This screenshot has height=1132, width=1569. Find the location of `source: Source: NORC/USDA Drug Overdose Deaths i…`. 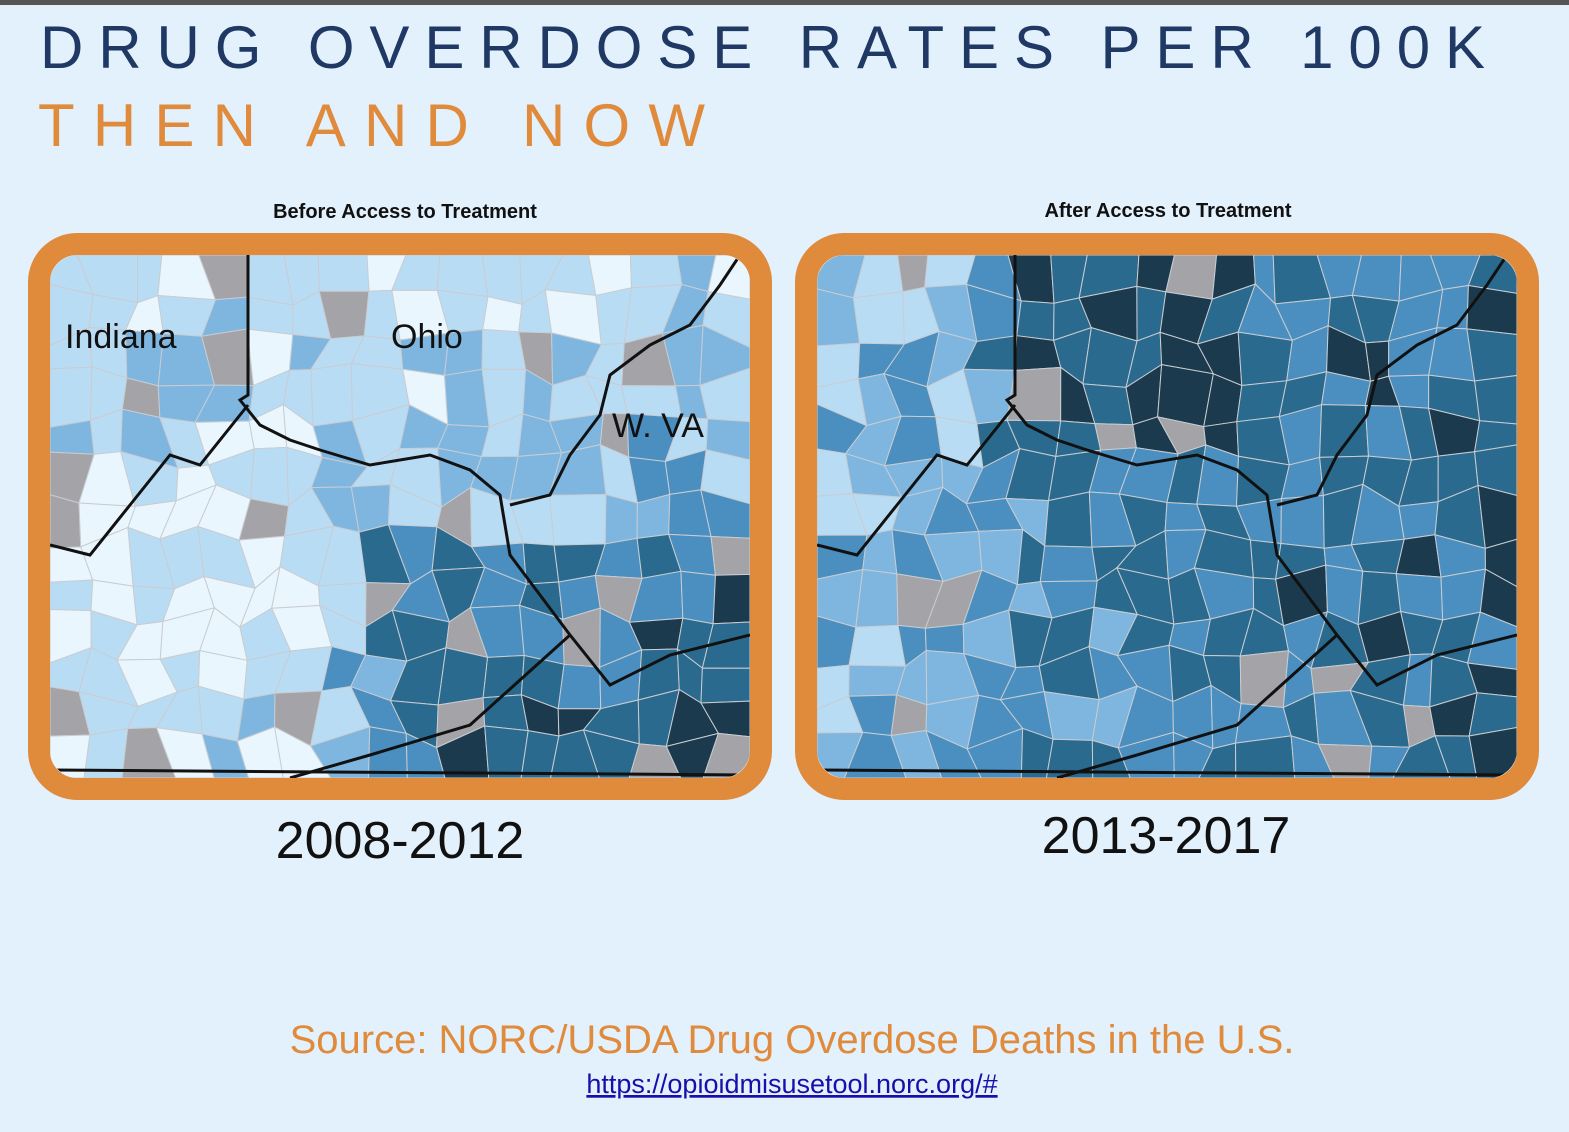

source: Source: NORC/USDA Drug Overdose Deaths i… is located at coordinates (792, 1040).